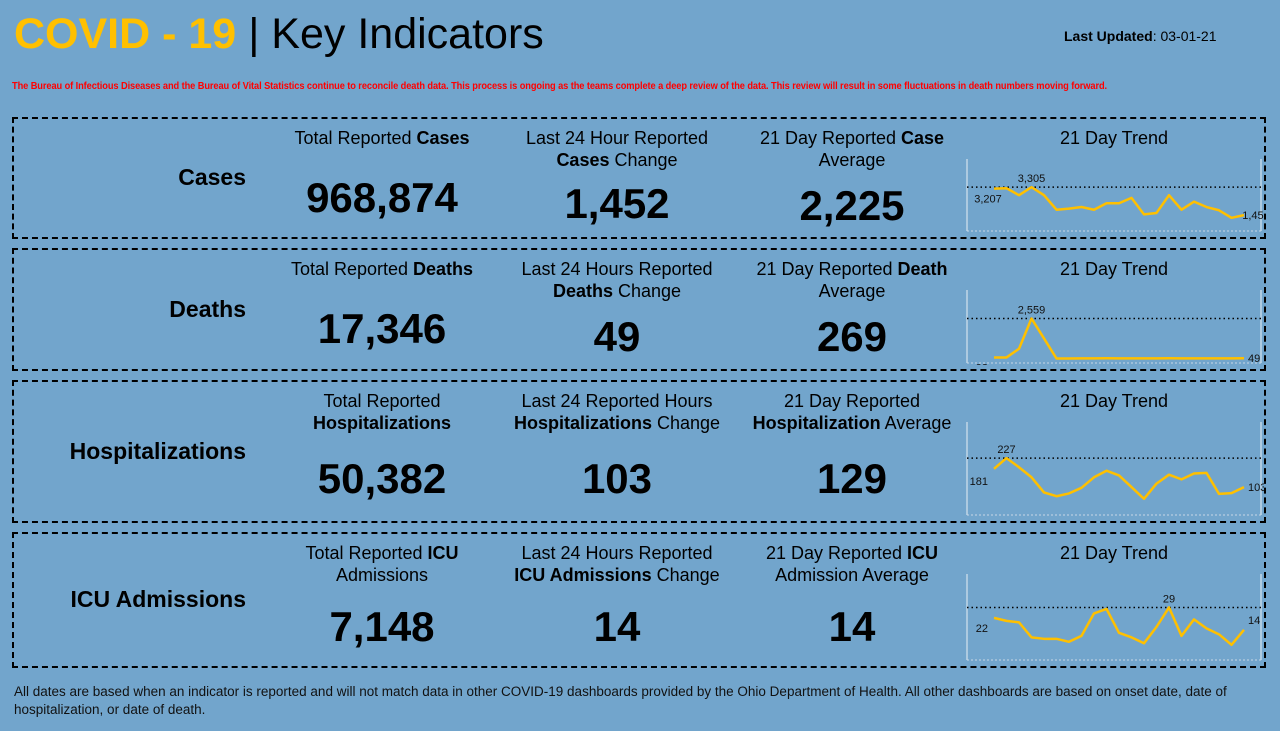 This screenshot has height=731, width=1280. I want to click on metric-avg: 21 Day Reported Hospitalization Average, so click(852, 412).